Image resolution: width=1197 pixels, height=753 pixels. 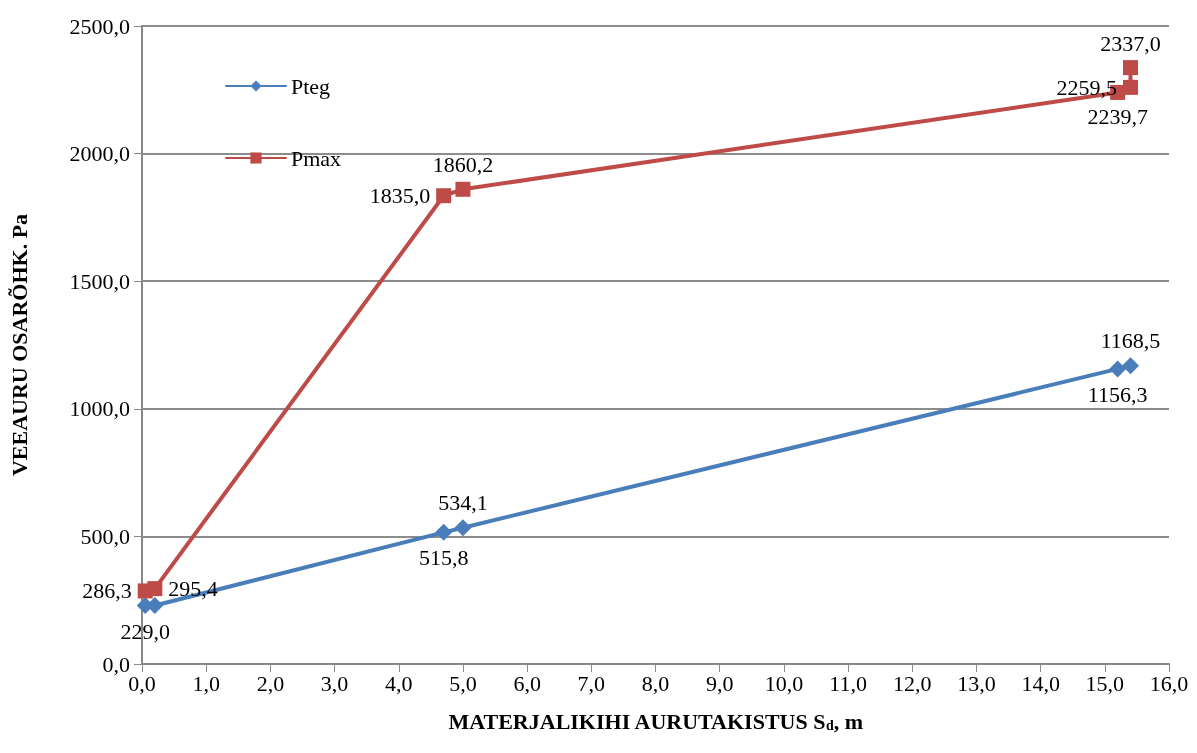 I want to click on y-tick-label: 2500,0, so click(x=99, y=26).